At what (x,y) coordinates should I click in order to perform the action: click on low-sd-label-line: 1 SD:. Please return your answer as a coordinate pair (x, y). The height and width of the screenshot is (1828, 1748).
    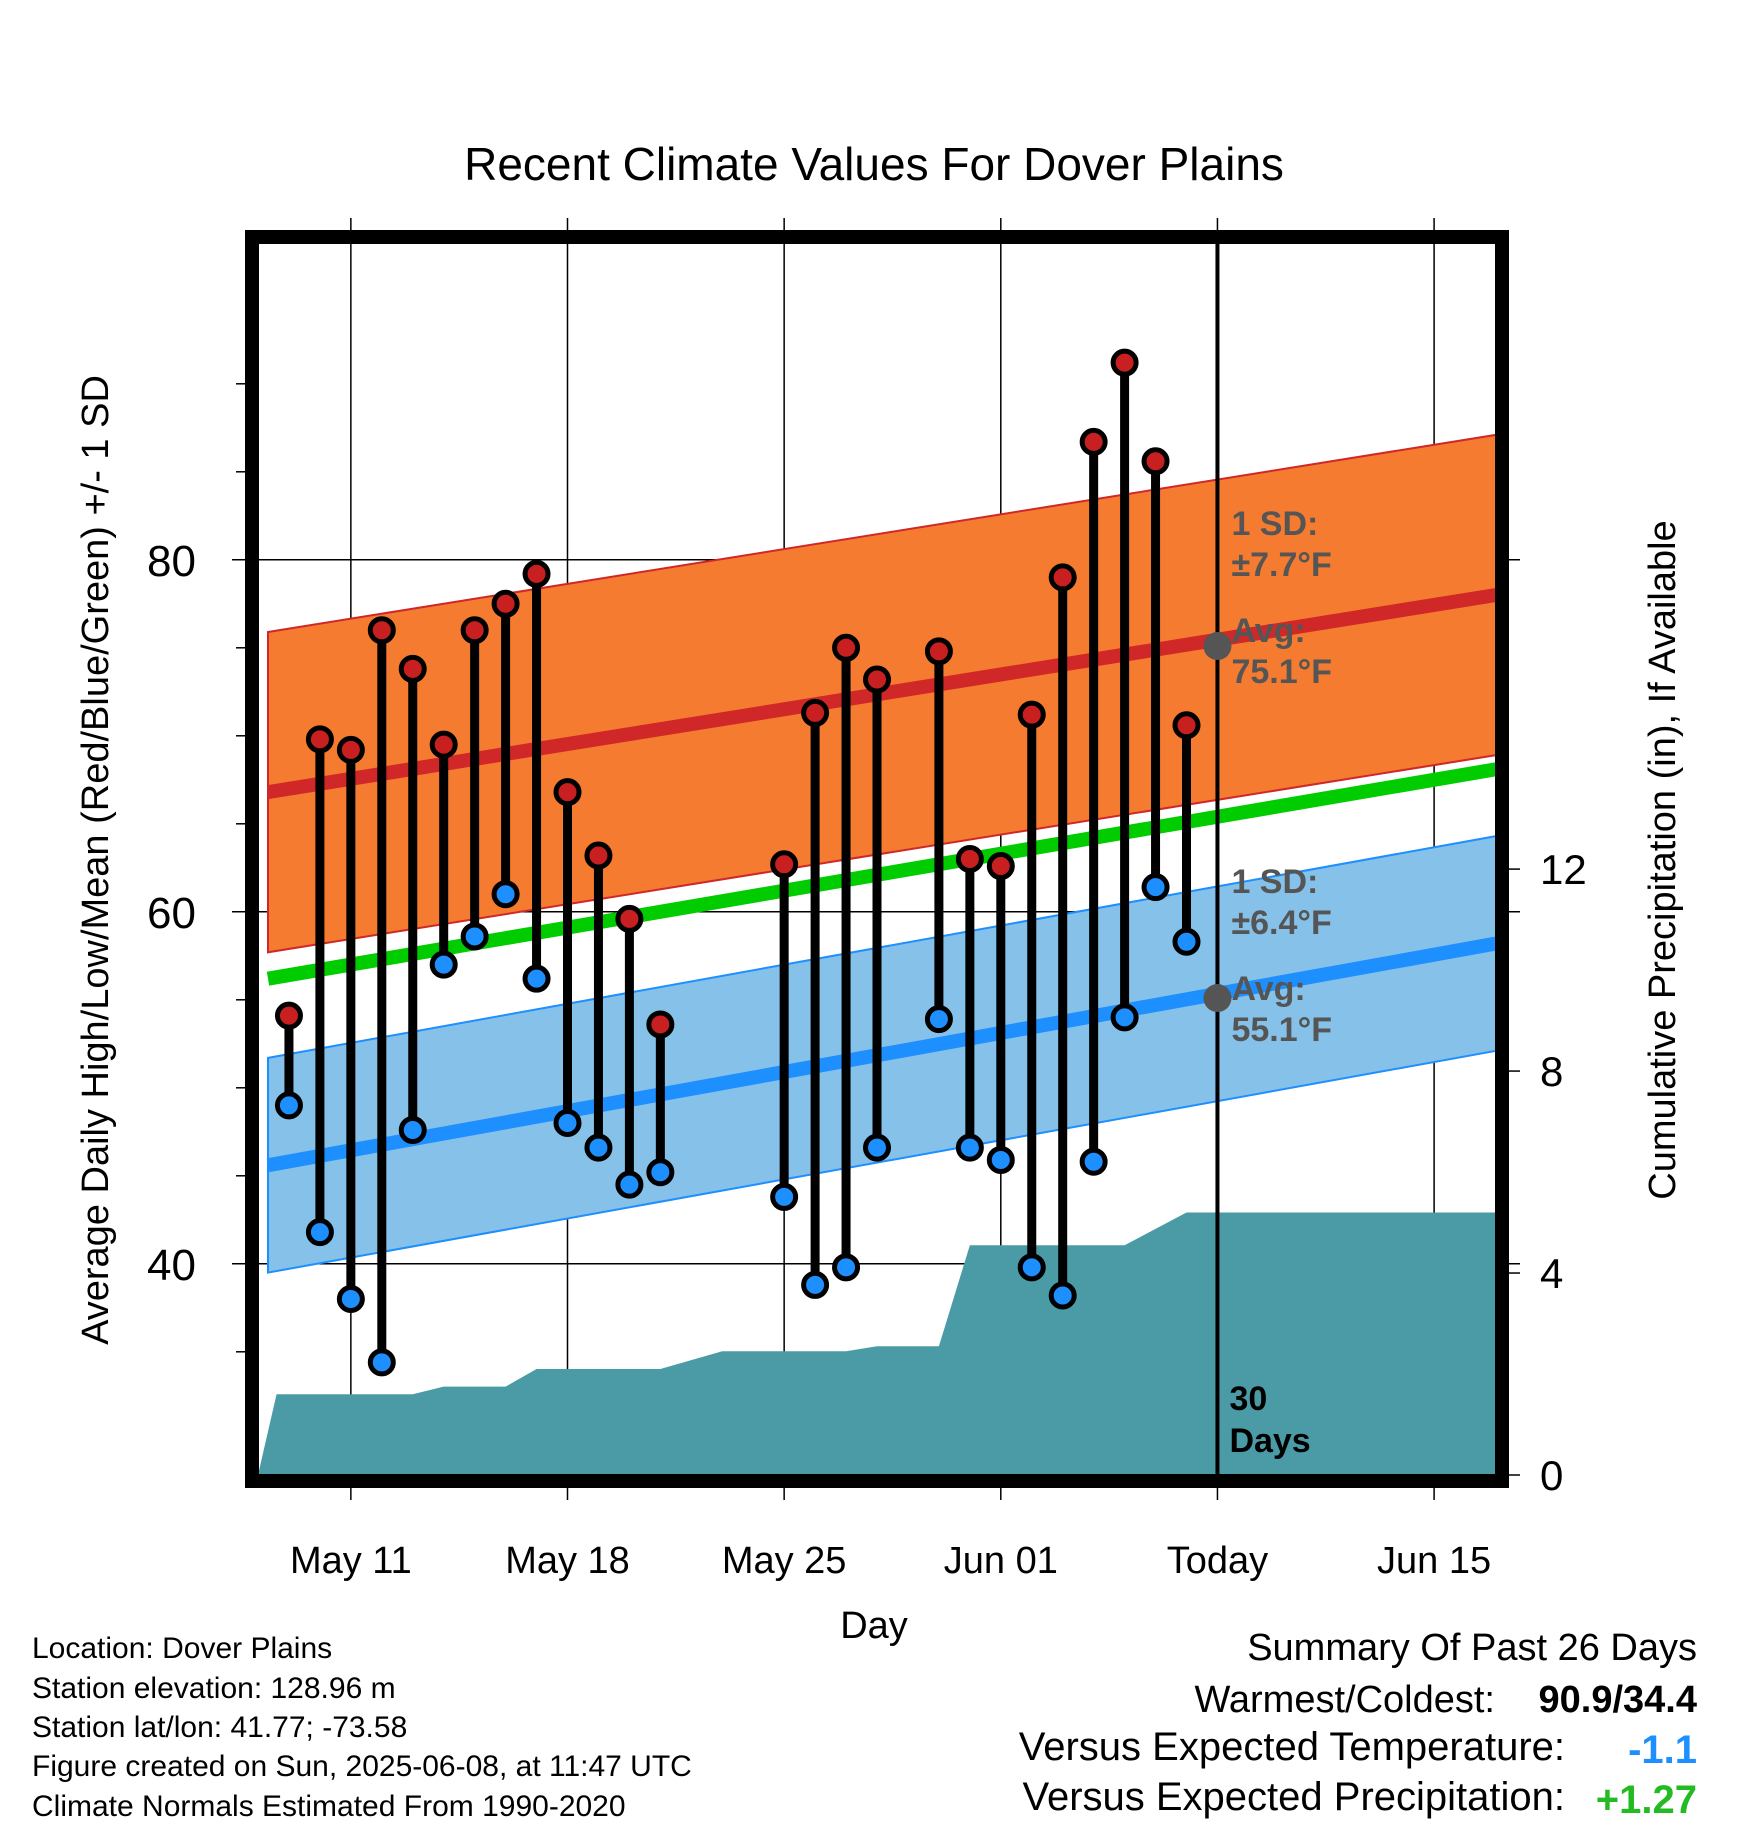
    Looking at the image, I should click on (1274, 882).